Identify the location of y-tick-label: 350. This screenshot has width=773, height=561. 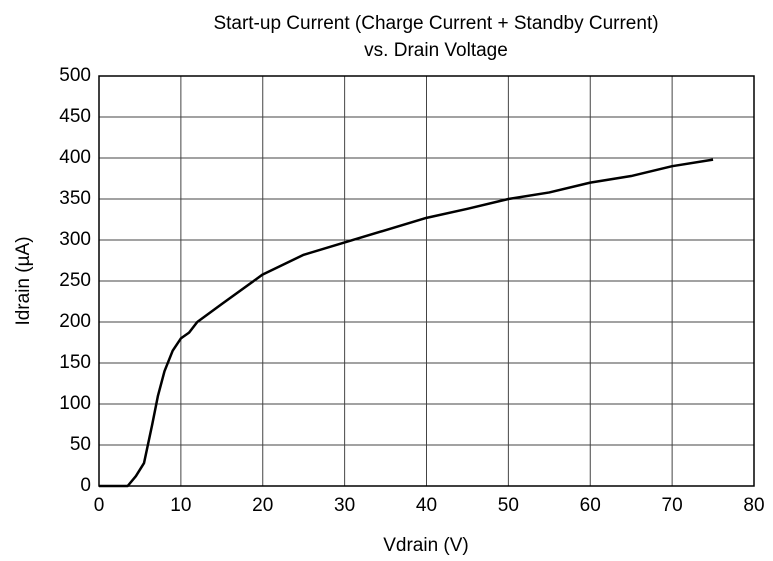
(75, 198).